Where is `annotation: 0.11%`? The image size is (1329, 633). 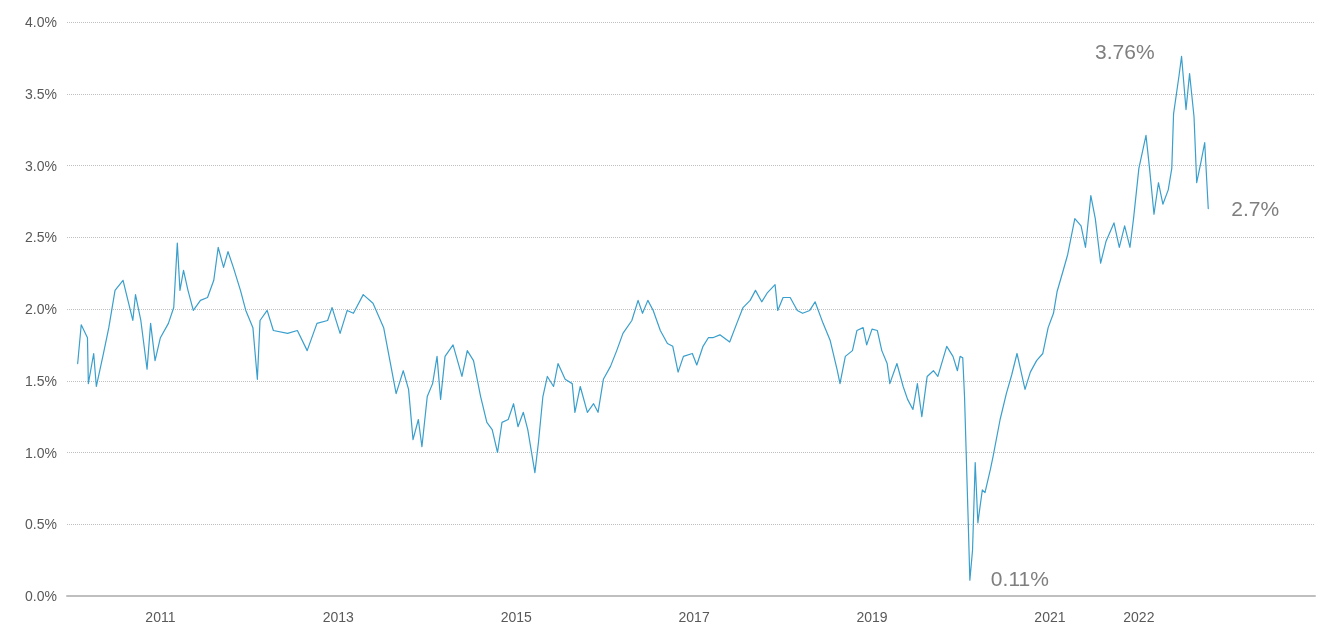 annotation: 0.11% is located at coordinates (1019, 578).